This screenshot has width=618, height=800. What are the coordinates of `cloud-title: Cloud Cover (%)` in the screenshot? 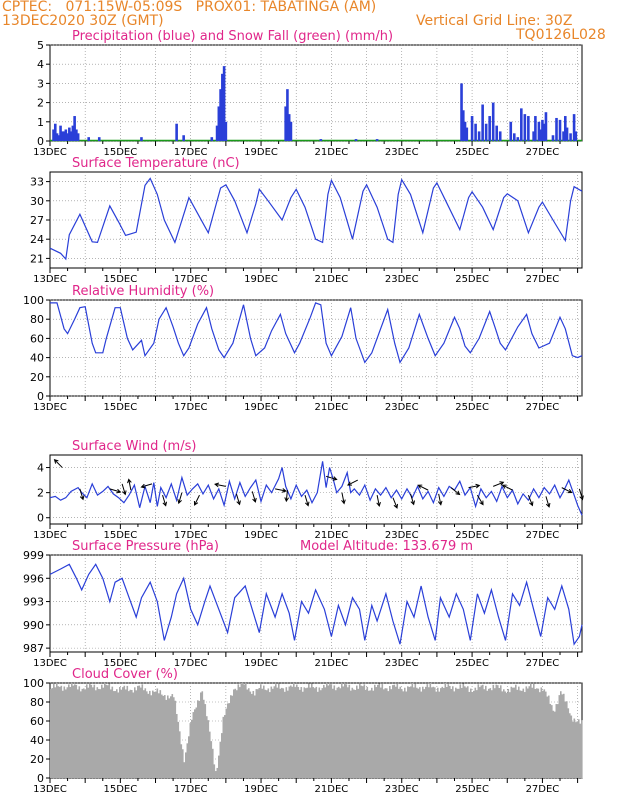 It's located at (125, 674).